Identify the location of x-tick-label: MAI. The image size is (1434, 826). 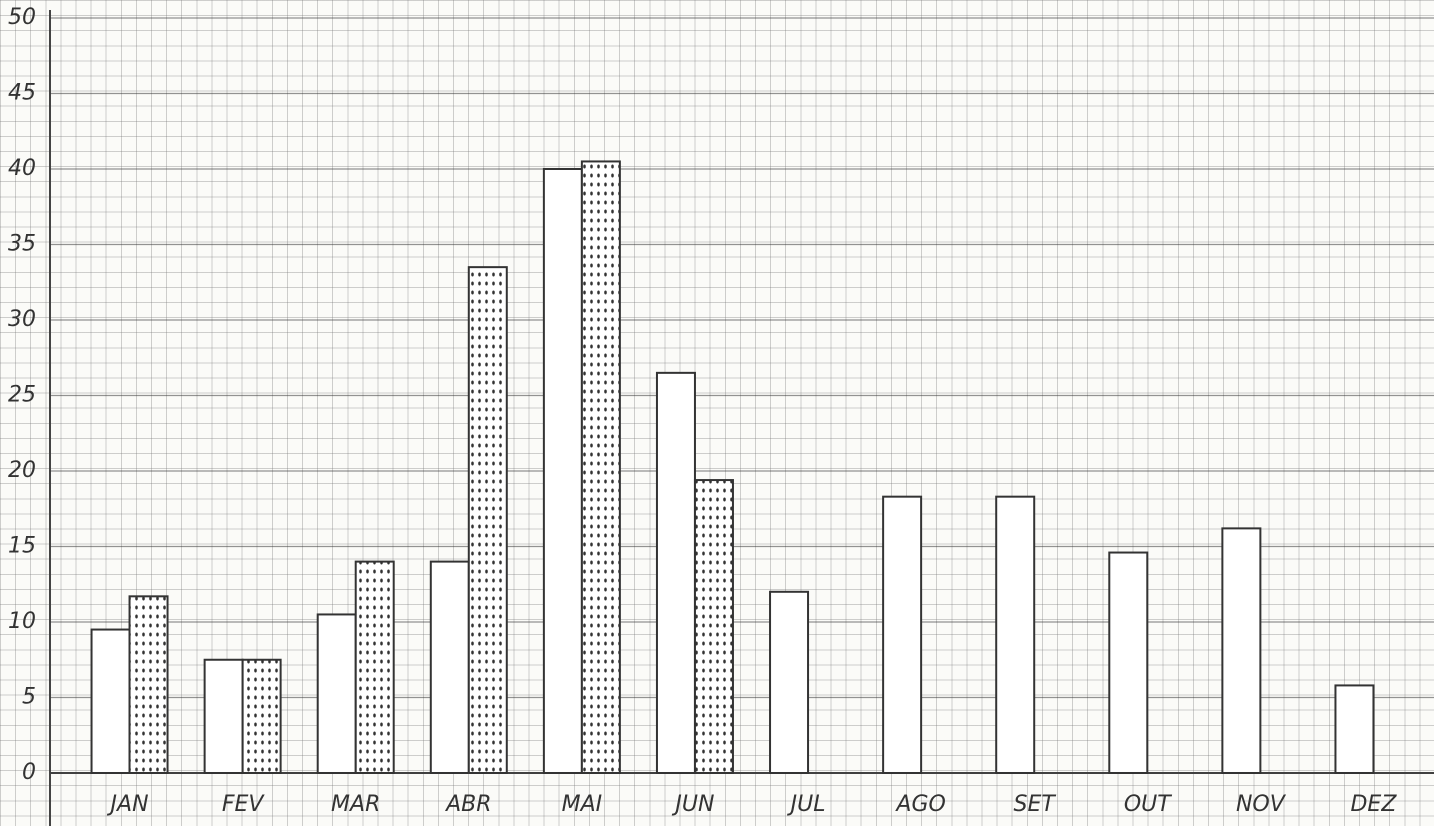
(582, 804).